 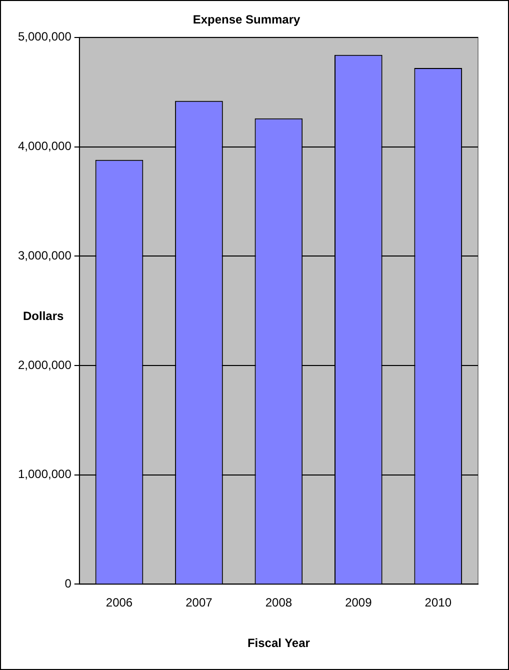 I want to click on x-tick-label: 2010, so click(x=438, y=603).